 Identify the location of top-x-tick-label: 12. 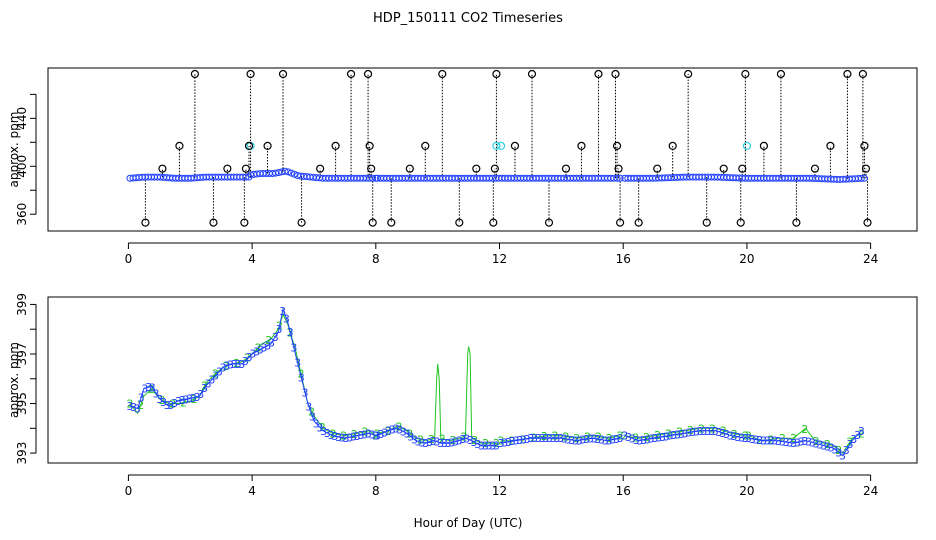
(499, 259).